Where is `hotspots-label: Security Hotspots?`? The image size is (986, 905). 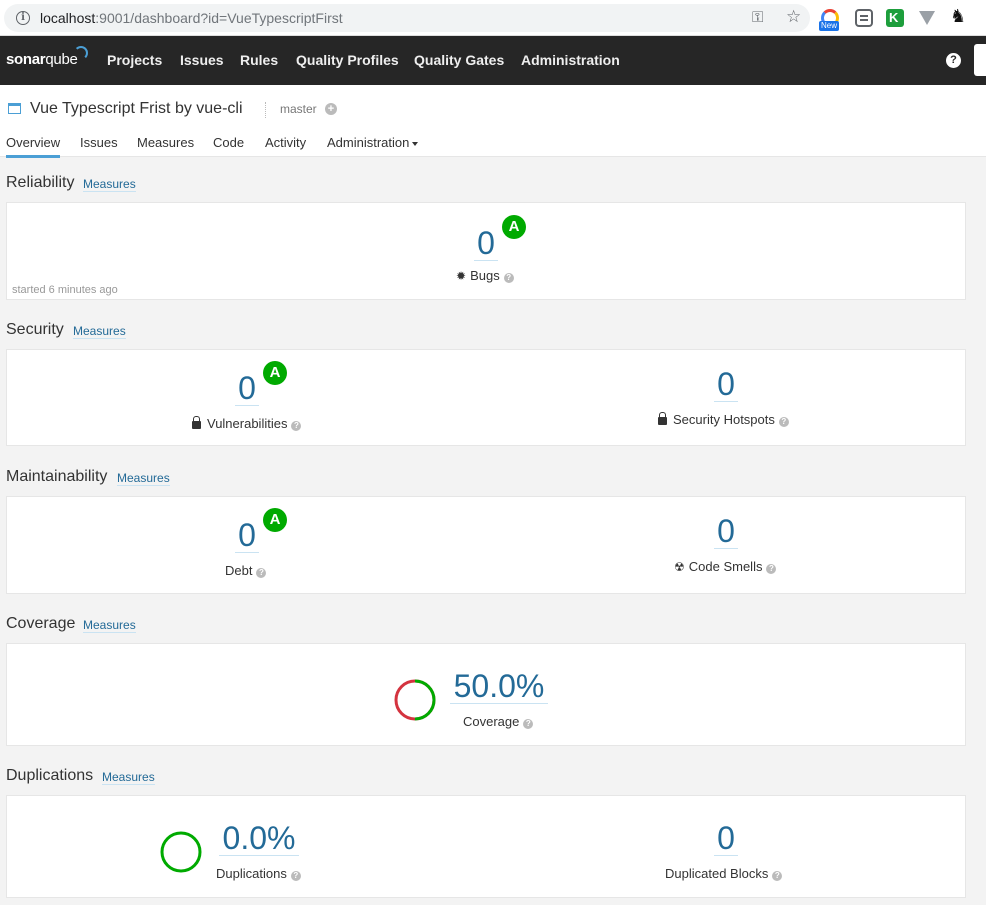
hotspots-label: Security Hotspots? is located at coordinates (723, 419).